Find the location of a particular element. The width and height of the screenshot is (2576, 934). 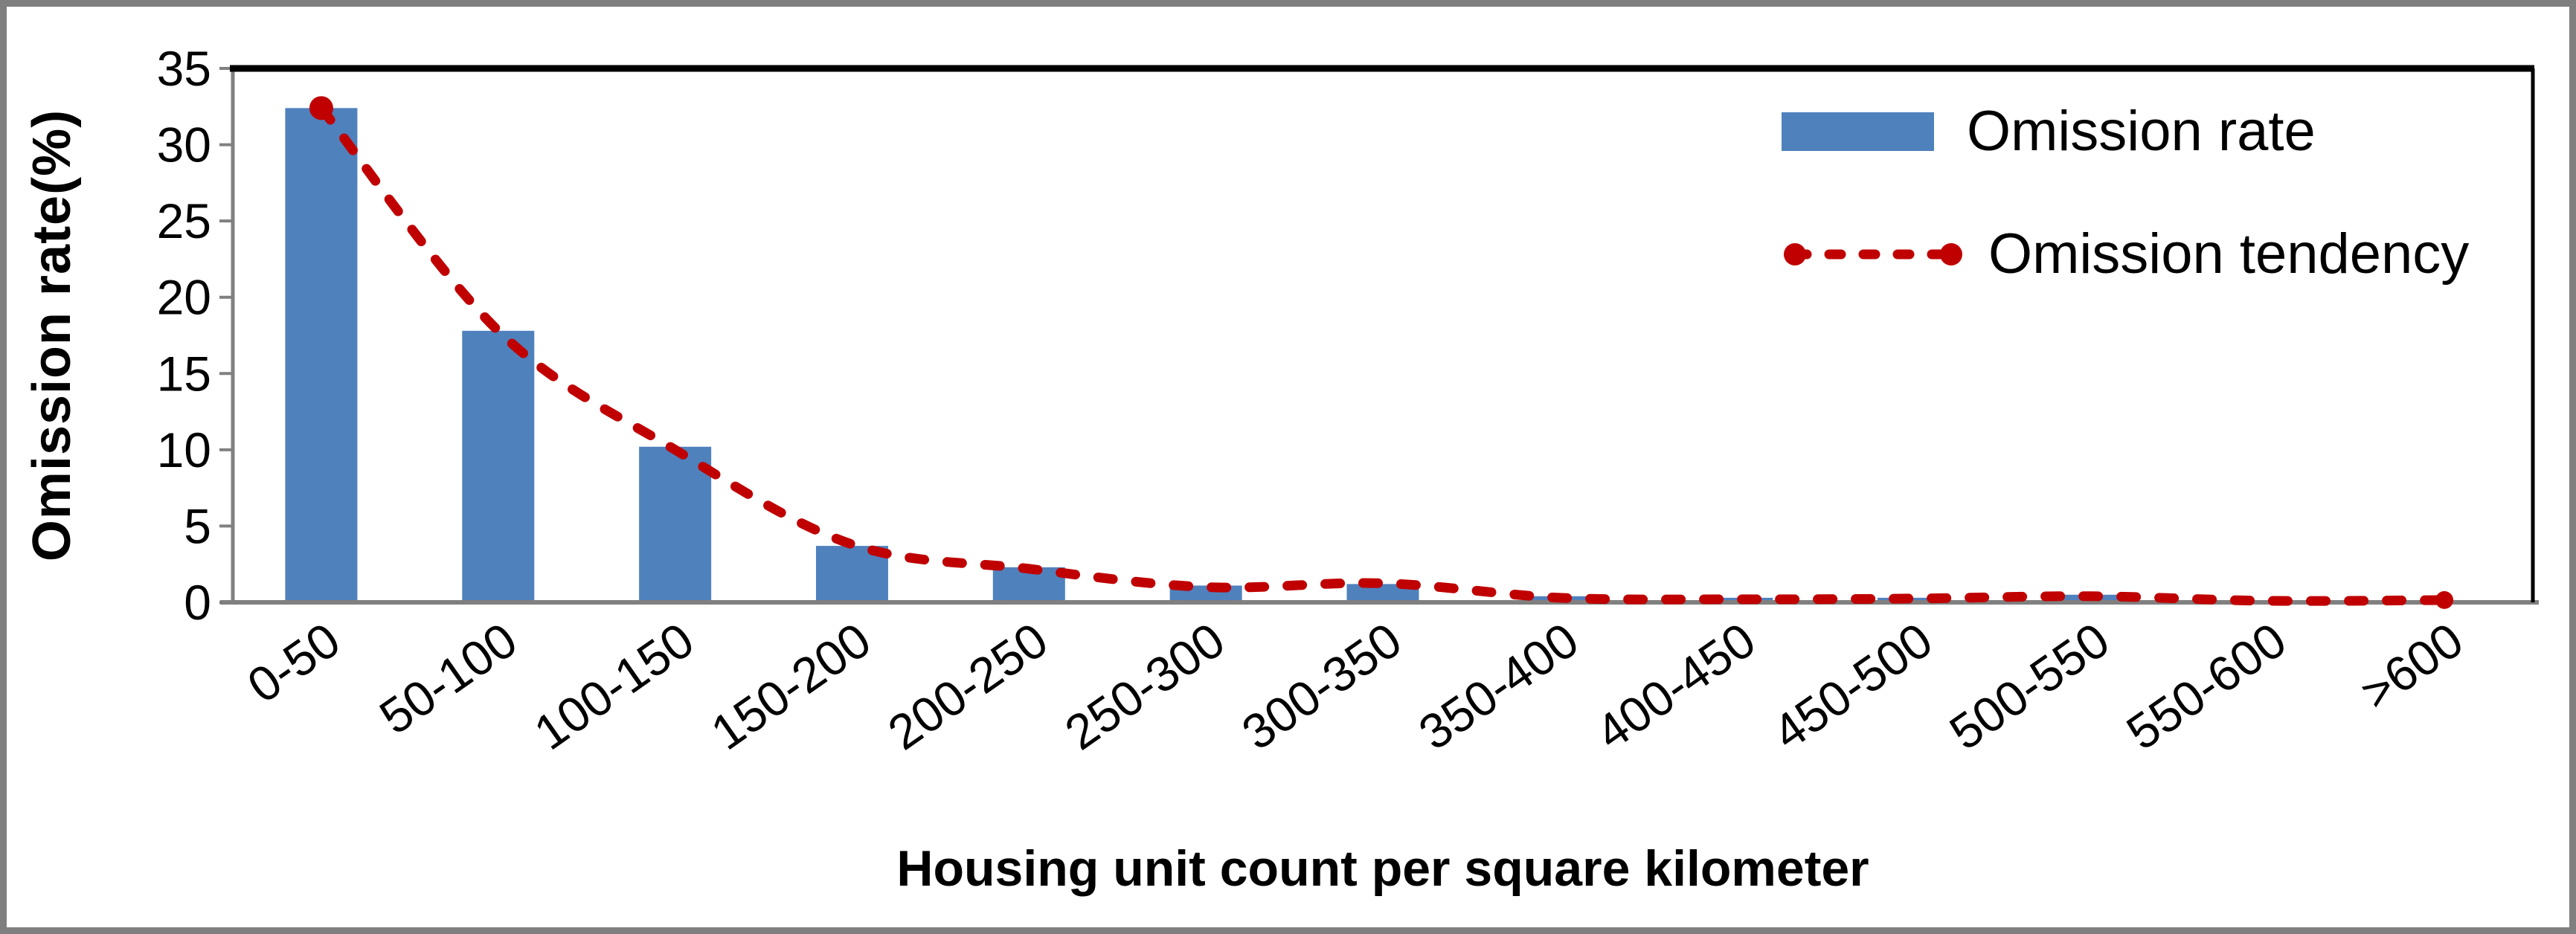

x-tick-label: 300-350 is located at coordinates (1321, 686).